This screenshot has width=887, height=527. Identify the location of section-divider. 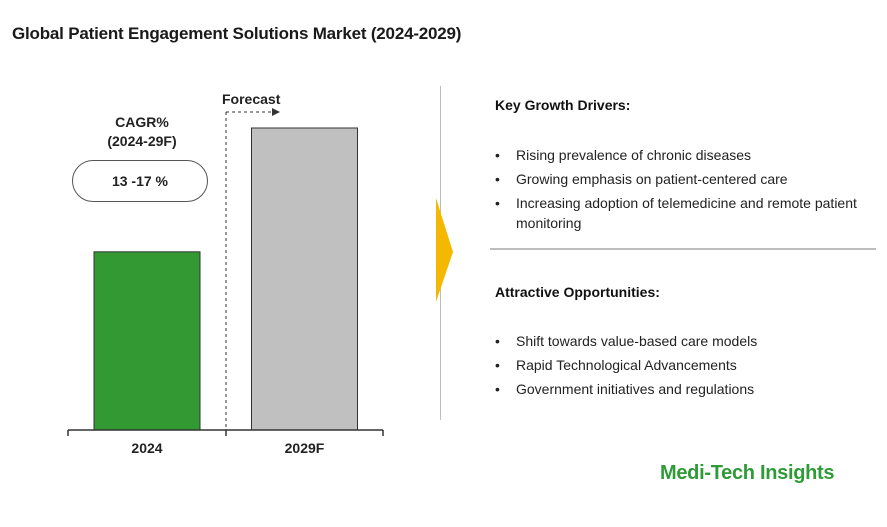
(683, 249).